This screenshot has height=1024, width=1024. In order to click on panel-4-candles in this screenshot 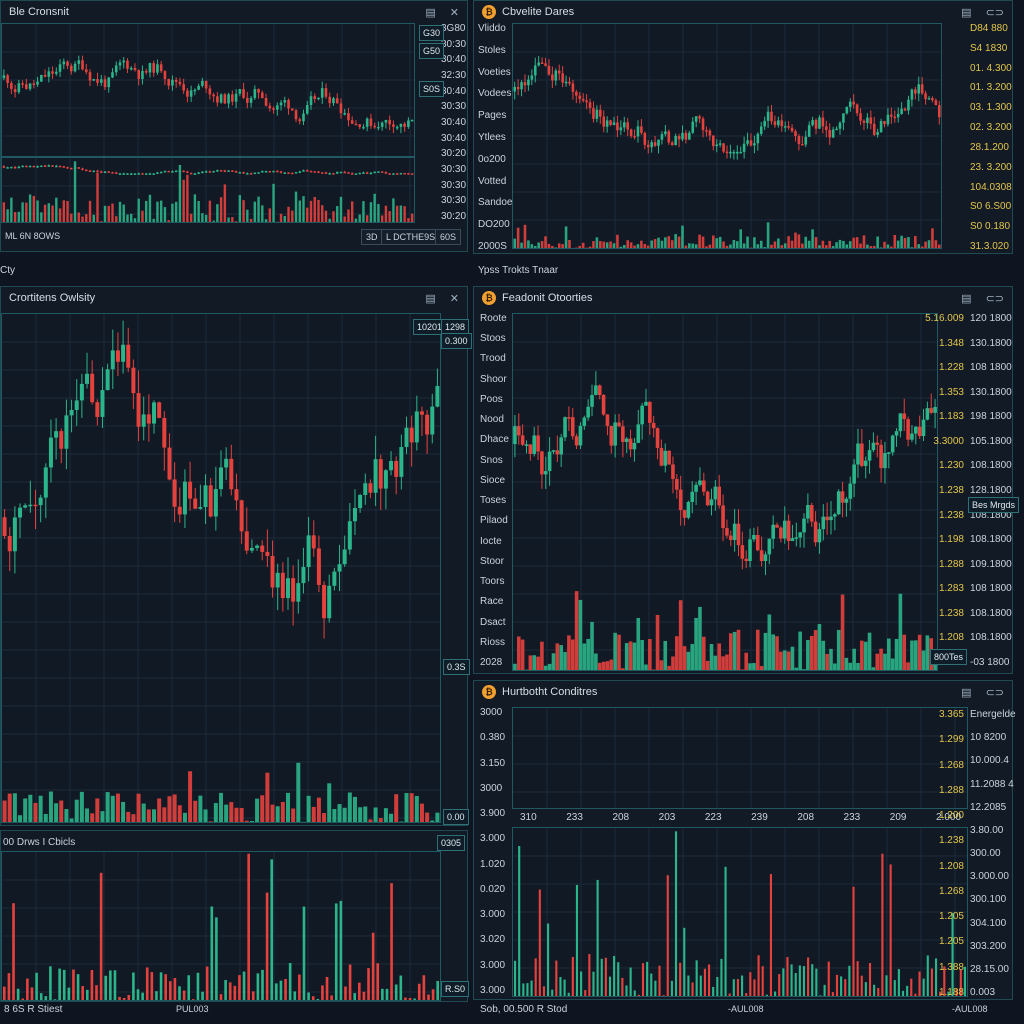, I will do `click(725, 492)`.